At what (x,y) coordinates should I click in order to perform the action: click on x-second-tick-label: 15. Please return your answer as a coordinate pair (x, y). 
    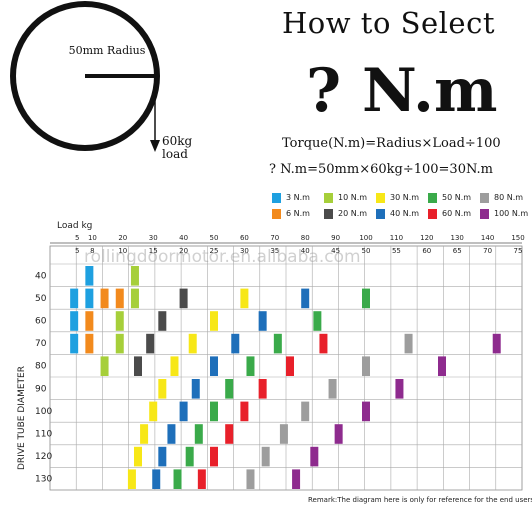
    Looking at the image, I should click on (153, 251).